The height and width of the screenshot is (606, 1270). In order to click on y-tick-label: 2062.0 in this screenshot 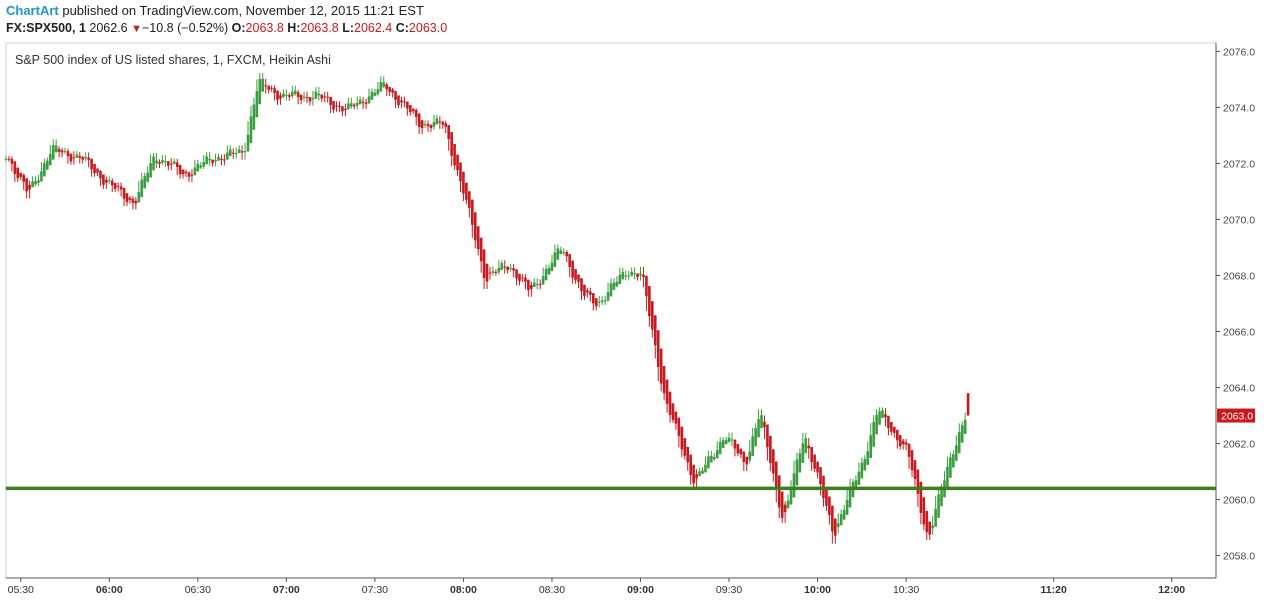, I will do `click(1239, 445)`.